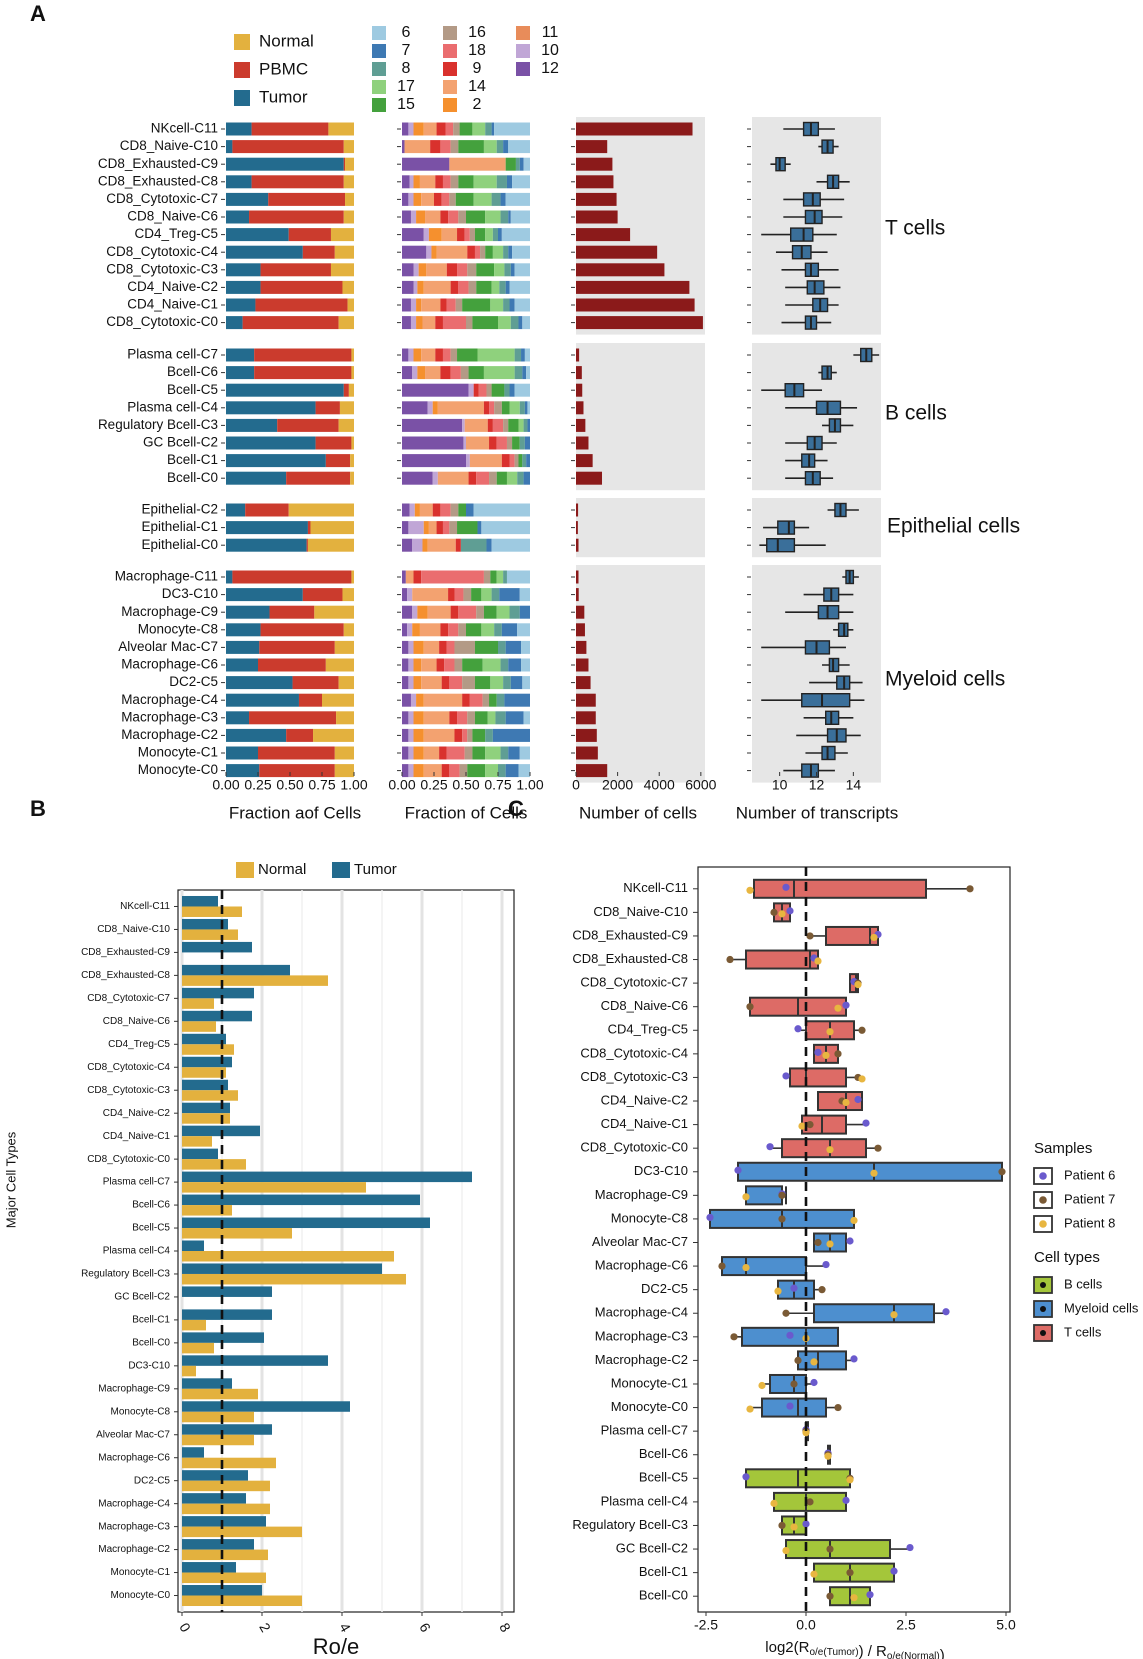  Describe the element at coordinates (184, 128) in the screenshot. I see `row-label: NKcell-C11` at that location.